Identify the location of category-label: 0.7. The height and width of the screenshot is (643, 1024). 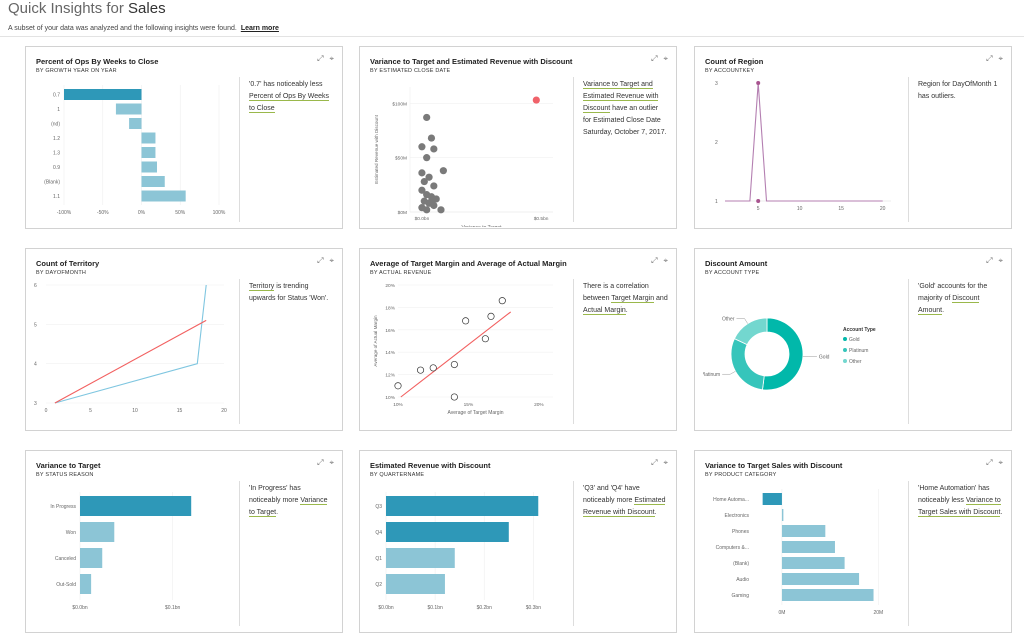
(56, 96).